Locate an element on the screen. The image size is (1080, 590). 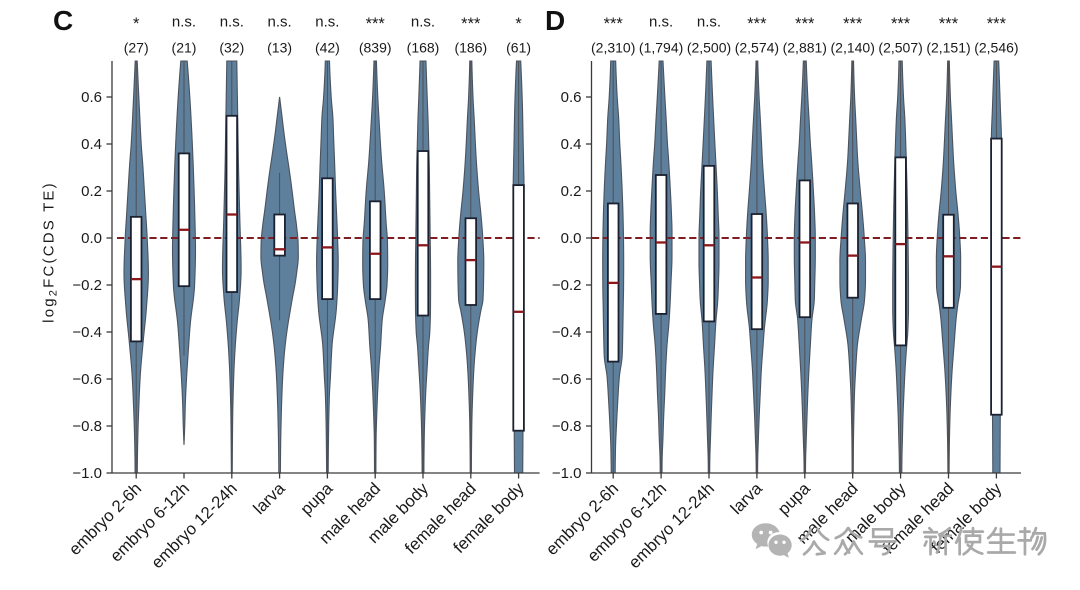
svg-text: (839) is located at coordinates (375, 48).